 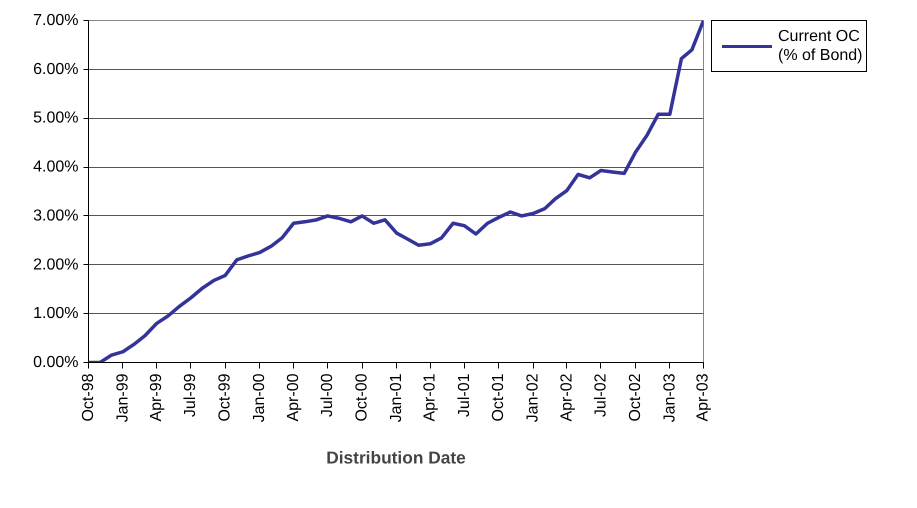 What do you see at coordinates (56, 118) in the screenshot?
I see `y-tick-label: 5.00%` at bounding box center [56, 118].